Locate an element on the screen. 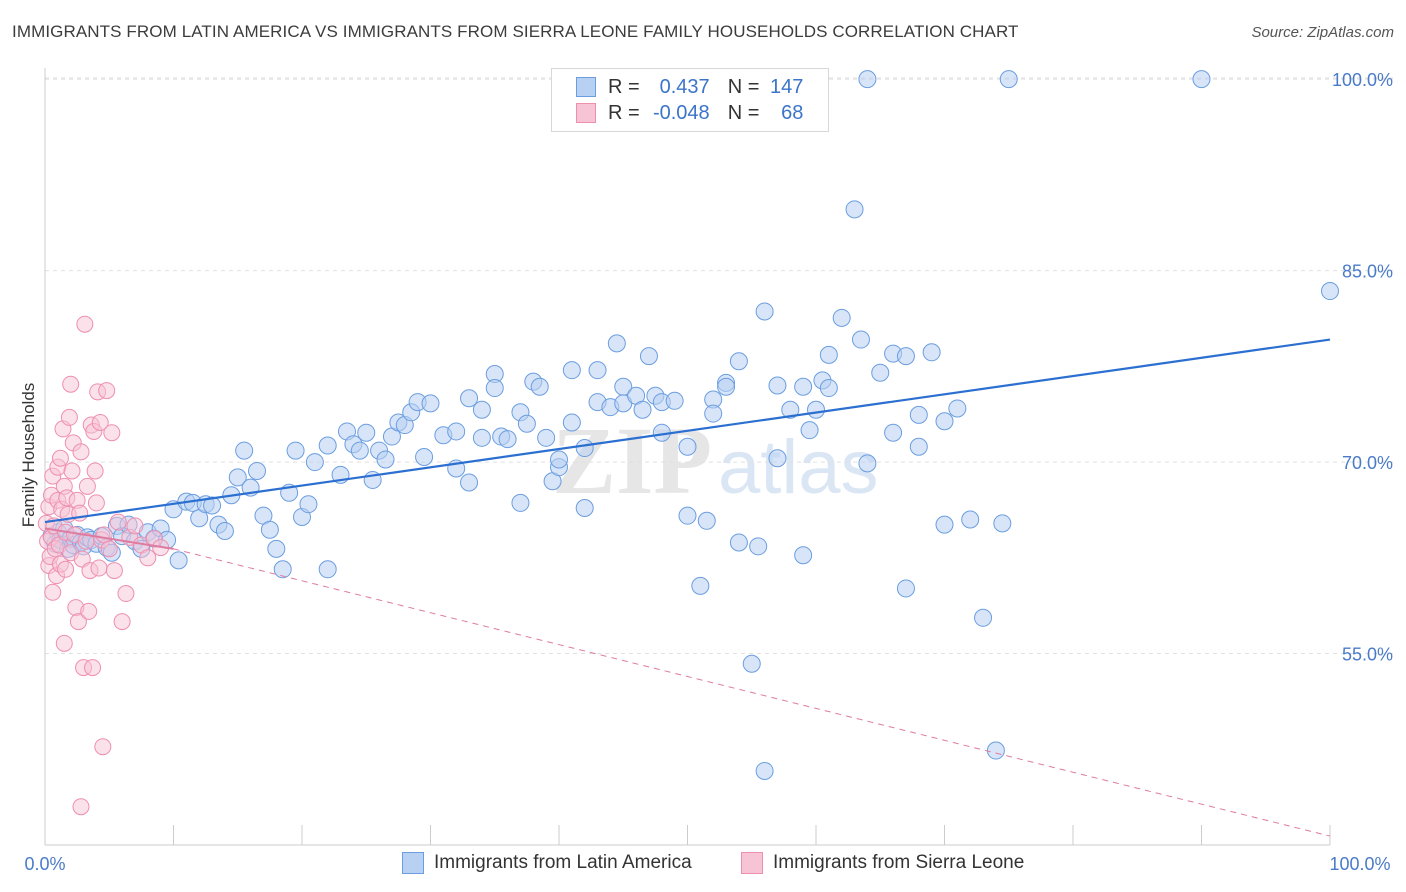 This screenshot has height=892, width=1406. bottom-legend-sierra-leone: Immigrants from Sierra Leone is located at coordinates (882, 863).